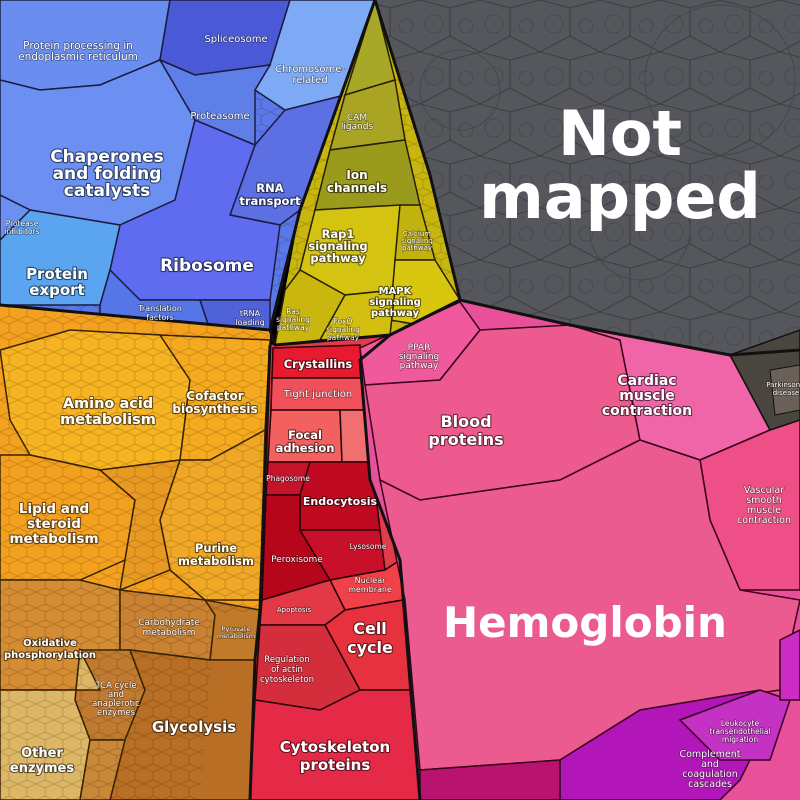  I want to click on label-foxo-1: FoxO, so click(343, 321).